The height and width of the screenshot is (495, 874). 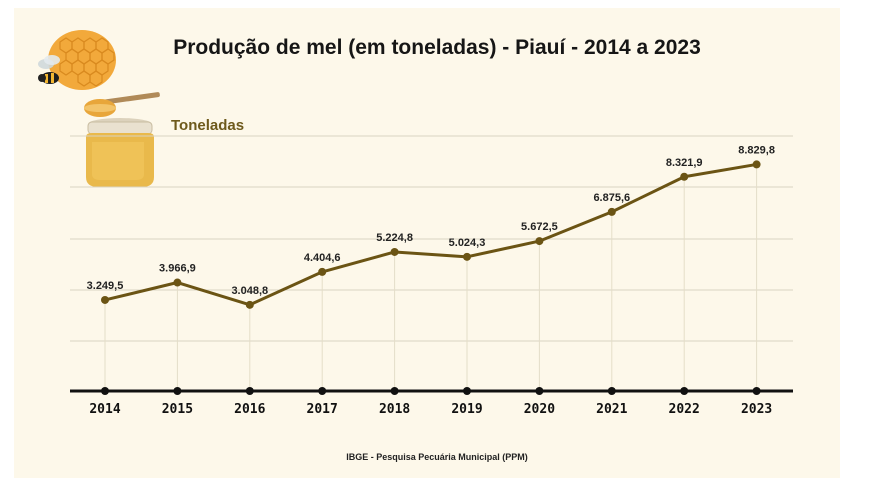 I want to click on honeycomb-icon, so click(x=82, y=60).